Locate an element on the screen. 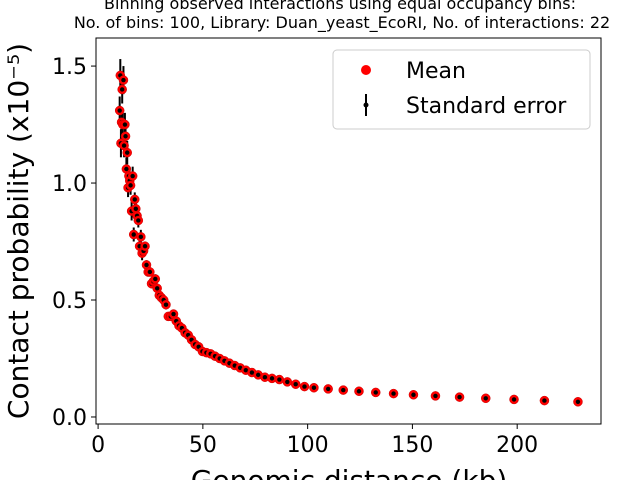 The width and height of the screenshot is (640, 480). y-tick-label: 1.5 is located at coordinates (69, 67).